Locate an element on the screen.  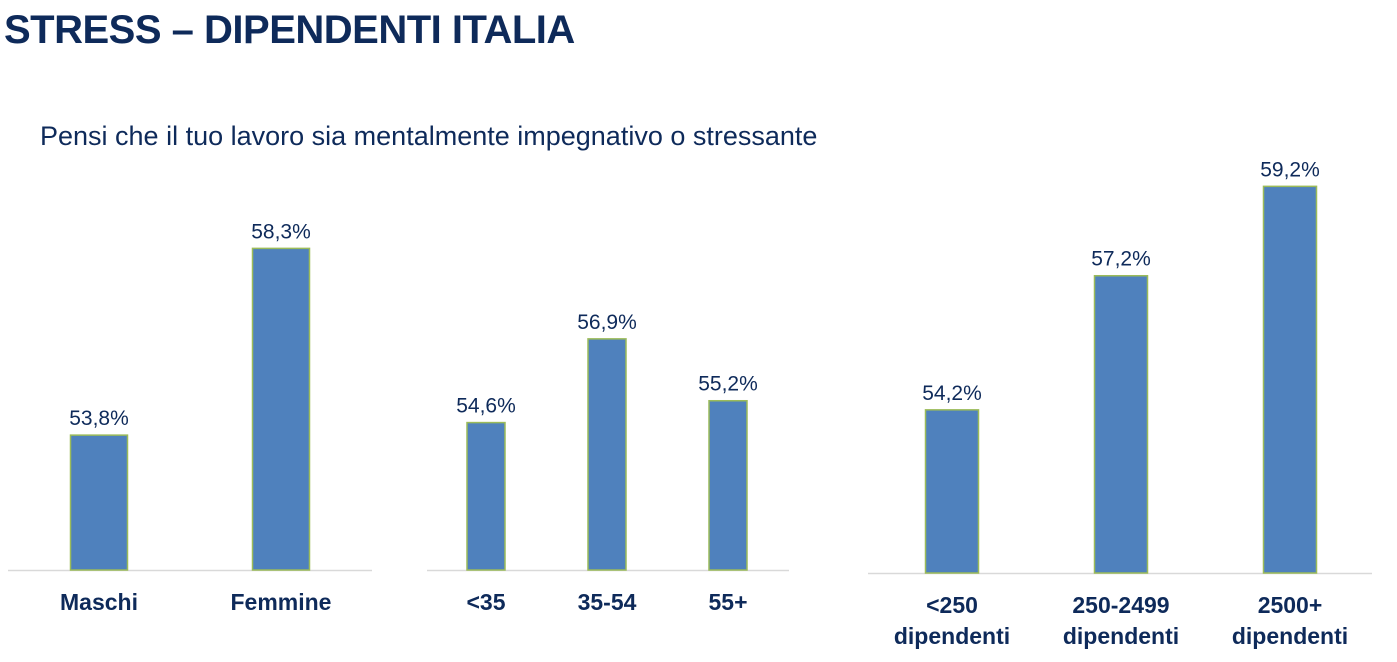
data-label: 56,9% is located at coordinates (607, 322).